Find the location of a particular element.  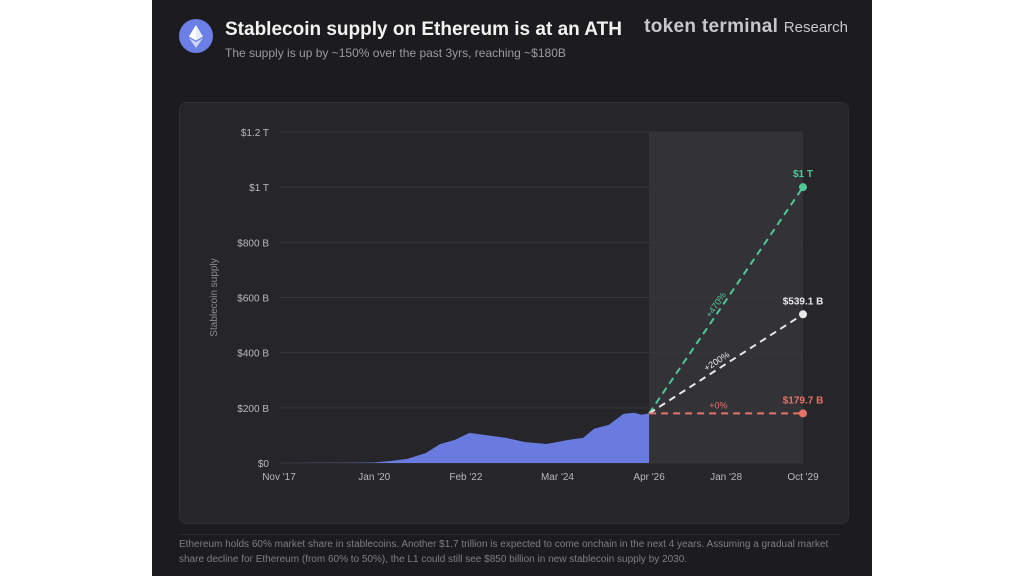

brand-logo: token terminal Research is located at coordinates (746, 27).